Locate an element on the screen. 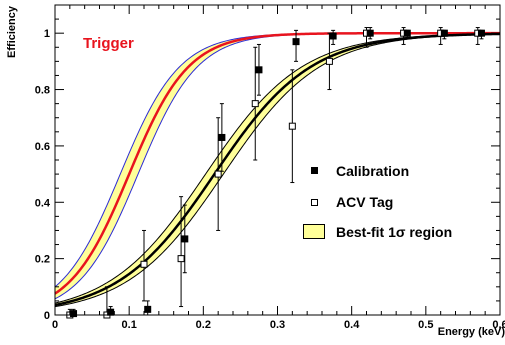 Image resolution: width=505 pixels, height=345 pixels. legend: Calibration ACV Tag Best-fit 1σ region is located at coordinates (377, 201).